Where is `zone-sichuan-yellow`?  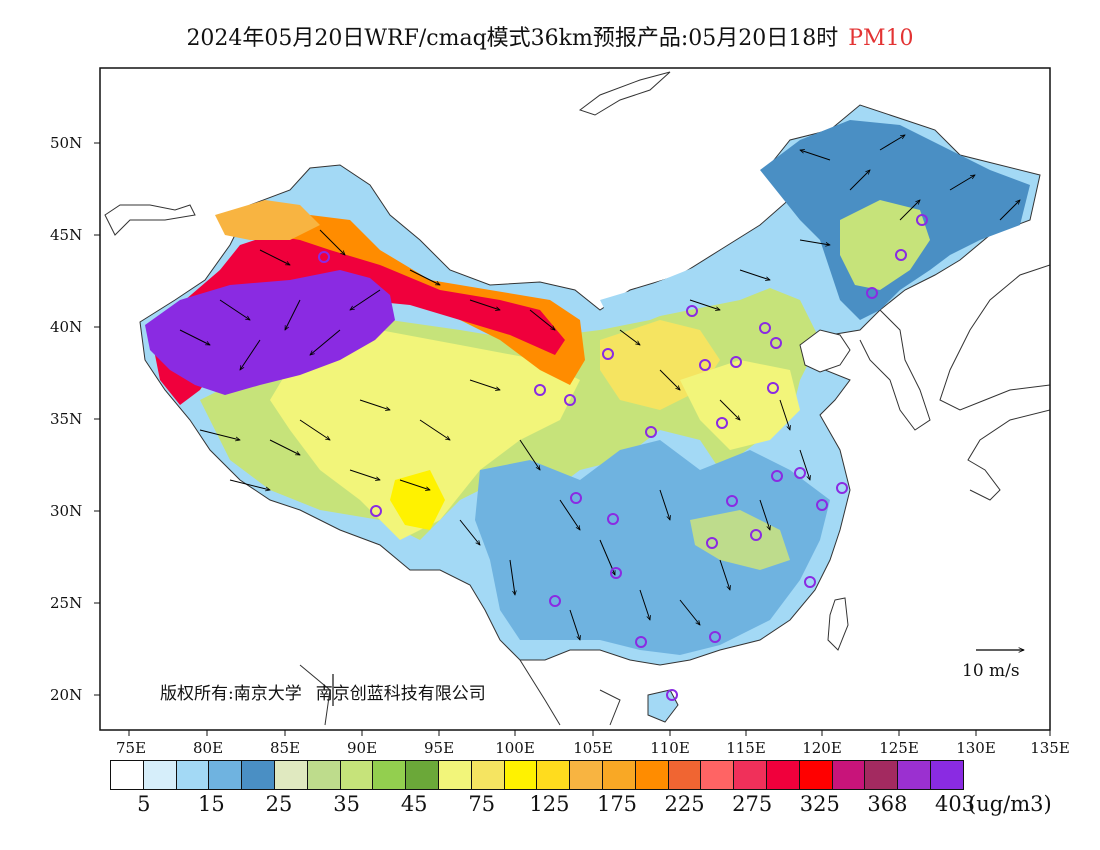
zone-sichuan-yellow is located at coordinates (417, 500).